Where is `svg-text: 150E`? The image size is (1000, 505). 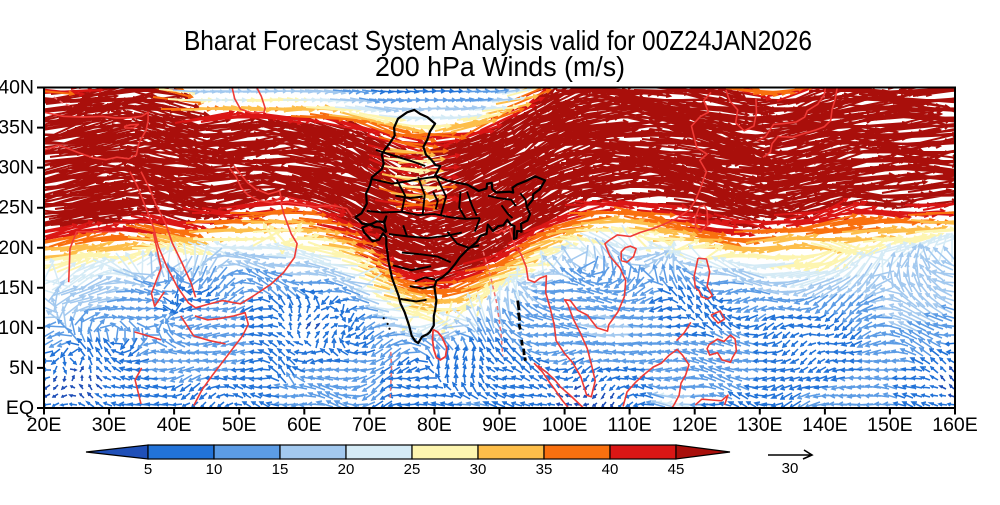 svg-text: 150E is located at coordinates (890, 425).